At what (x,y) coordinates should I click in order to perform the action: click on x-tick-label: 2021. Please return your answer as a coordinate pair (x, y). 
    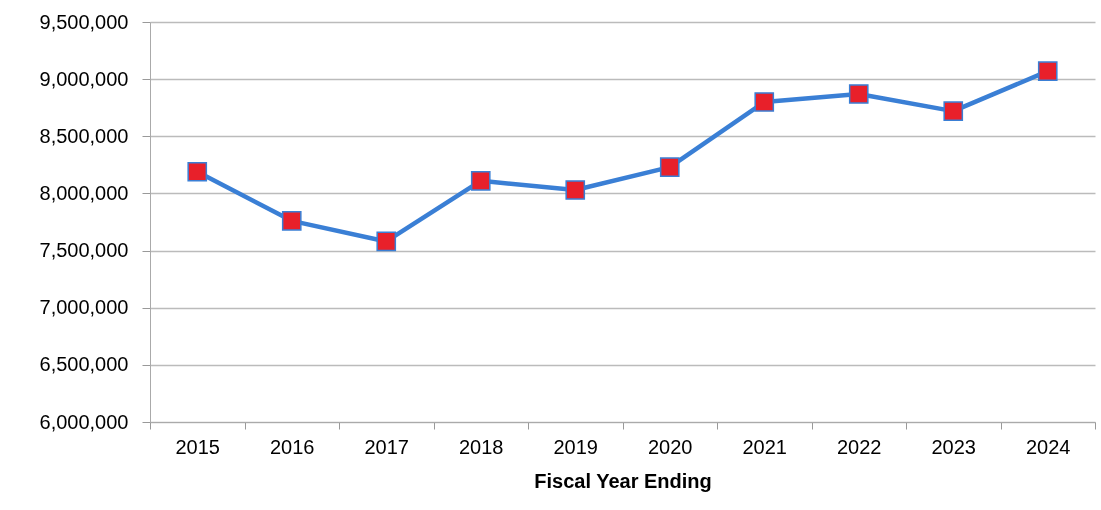
    Looking at the image, I should click on (764, 446).